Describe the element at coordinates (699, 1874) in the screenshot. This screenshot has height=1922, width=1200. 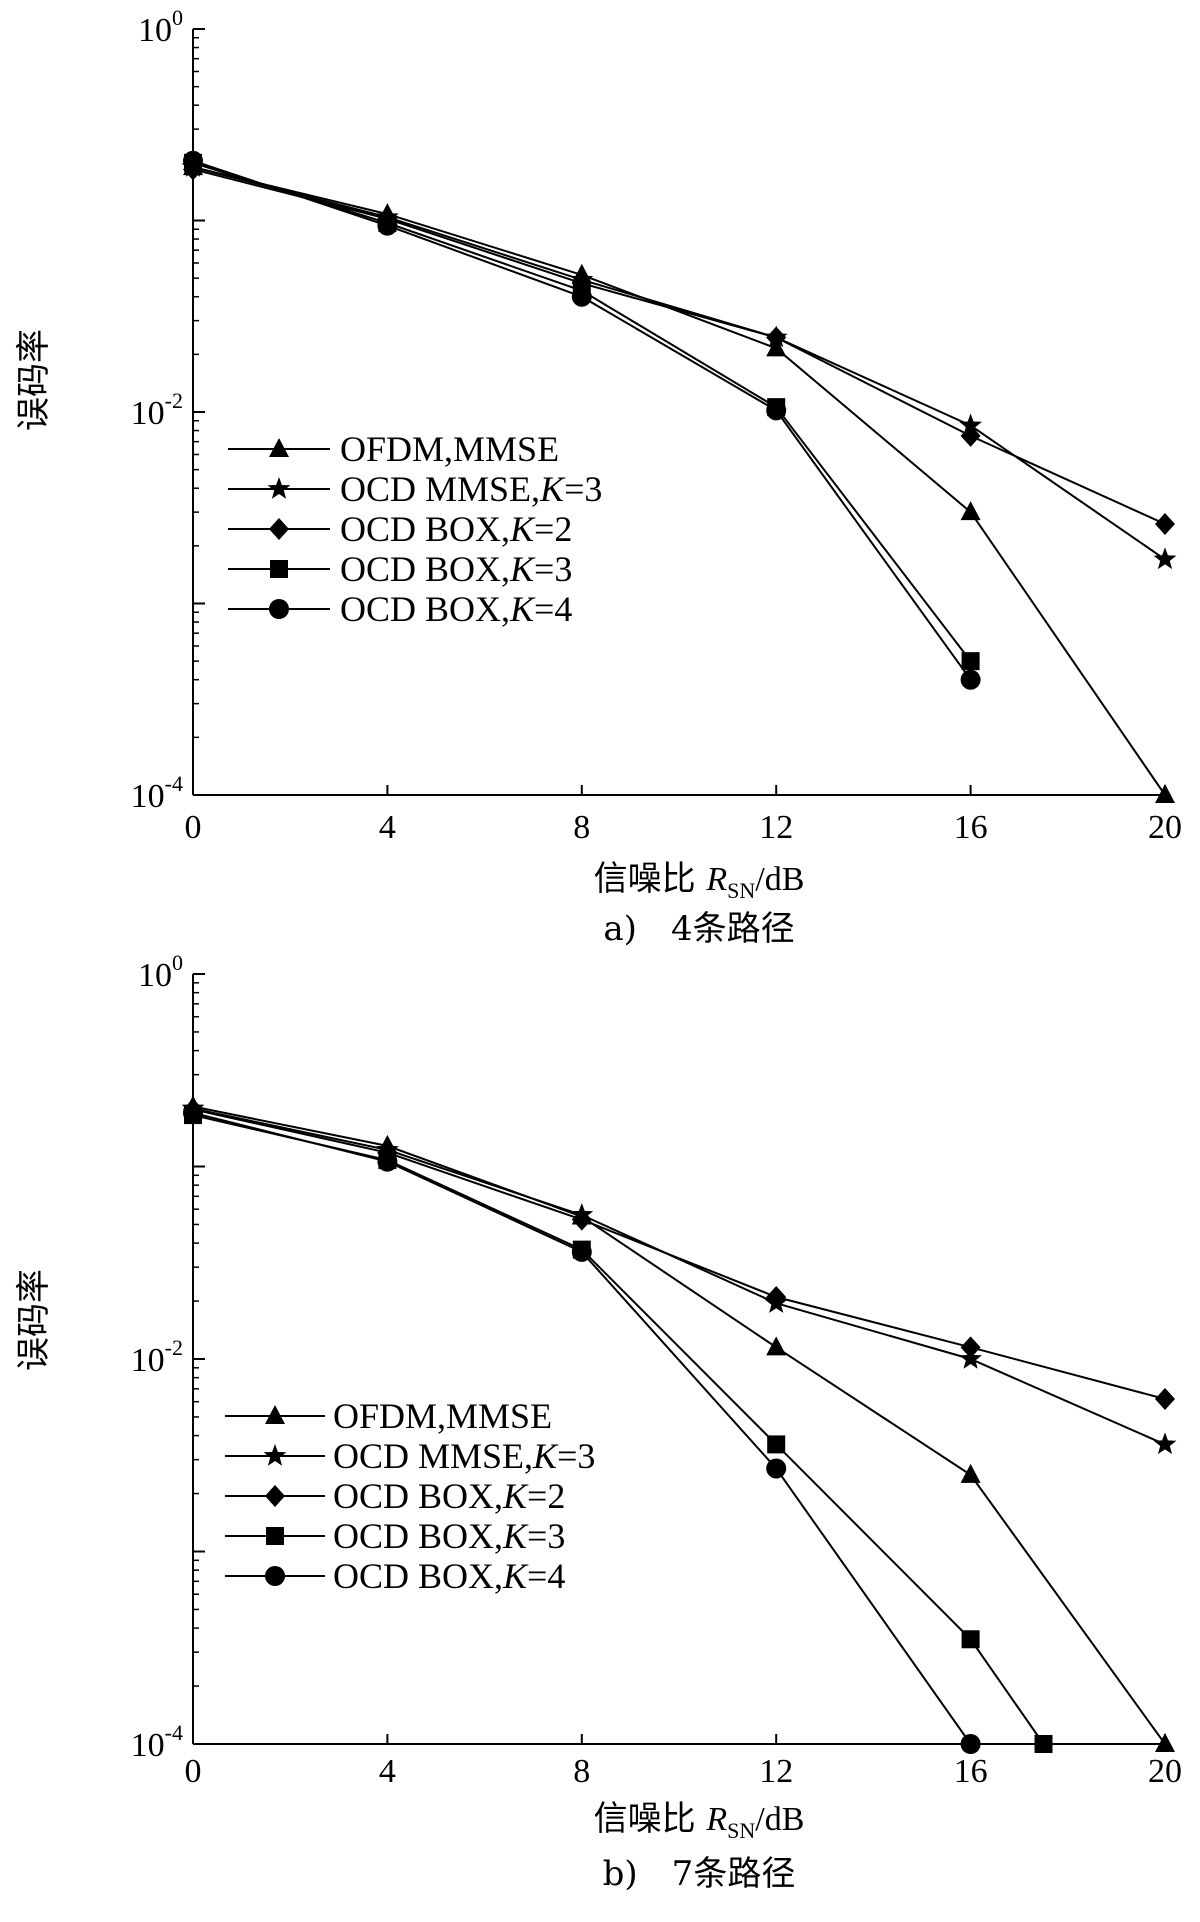
I see `chart-caption: b) 7条路径` at that location.